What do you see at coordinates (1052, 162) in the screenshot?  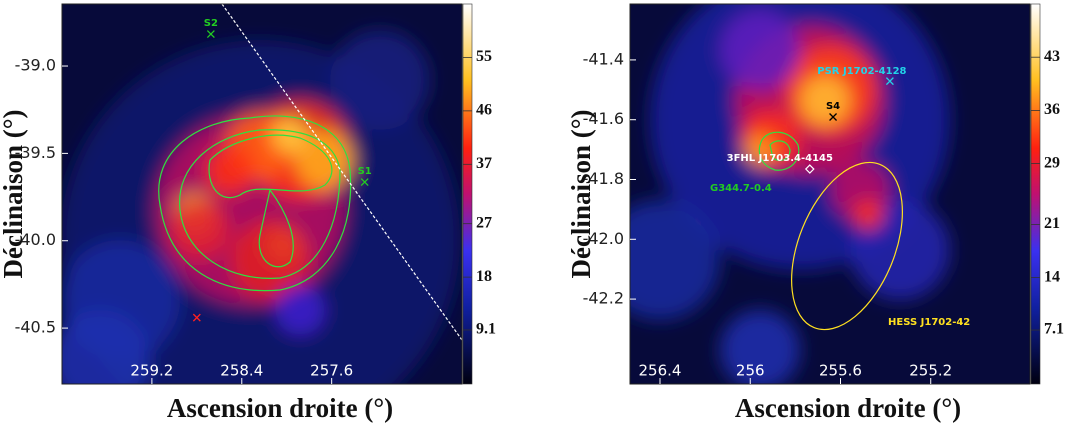 I see `colorbar-tick-label: 29` at bounding box center [1052, 162].